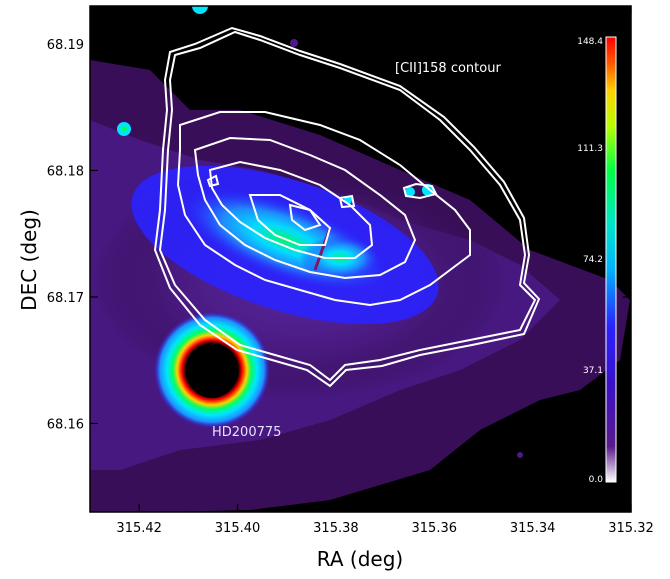 Image resolution: width=670 pixels, height=579 pixels. I want to click on colorbar-tick-label: 74.2, so click(593, 260).